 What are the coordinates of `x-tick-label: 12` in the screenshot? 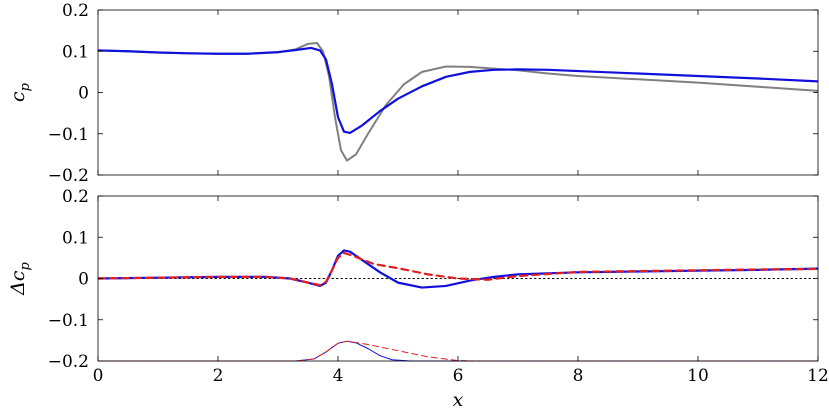 It's located at (818, 376).